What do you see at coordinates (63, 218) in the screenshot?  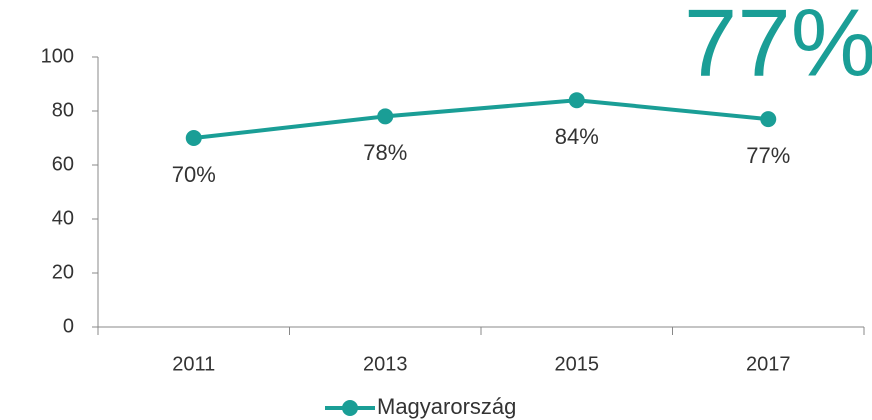 I see `y-tick-label: 40` at bounding box center [63, 218].